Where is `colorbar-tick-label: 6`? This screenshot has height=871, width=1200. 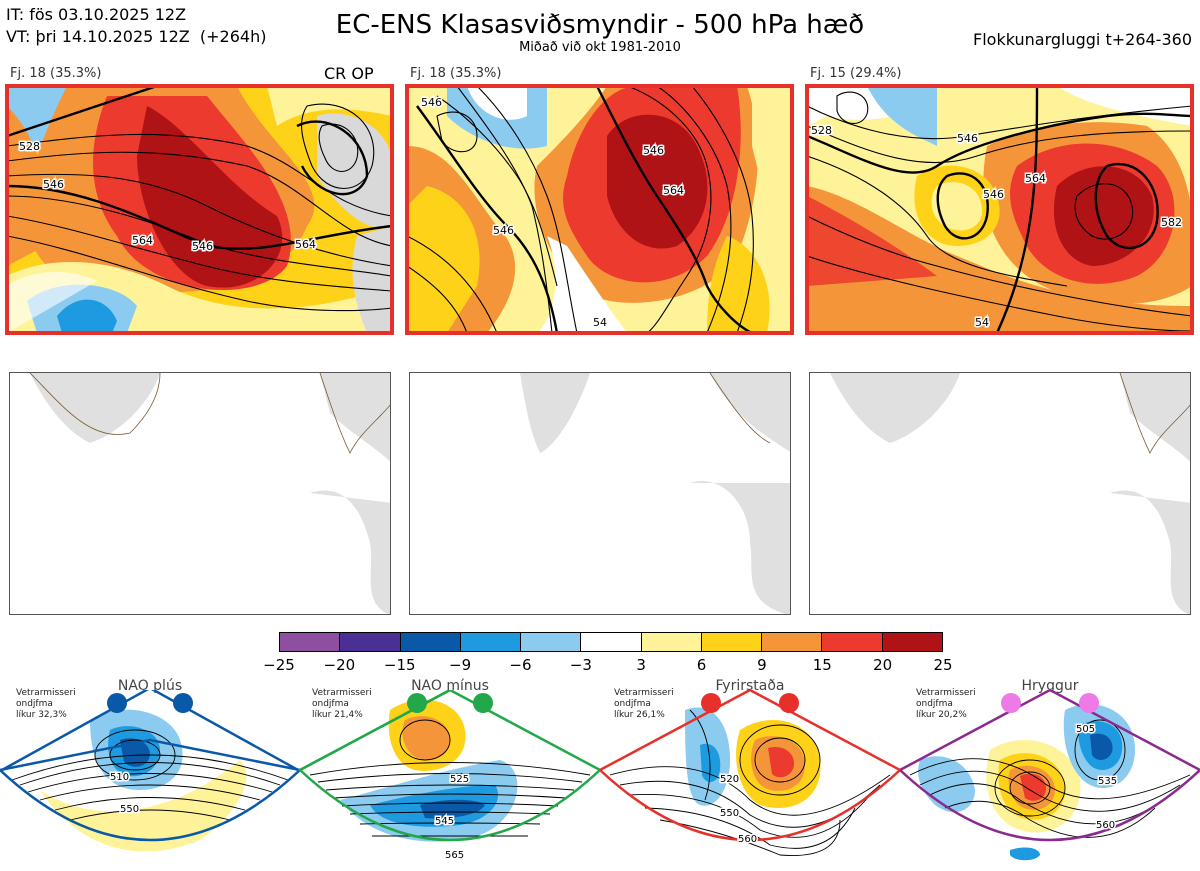
colorbar-tick-label: 6 is located at coordinates (701, 665).